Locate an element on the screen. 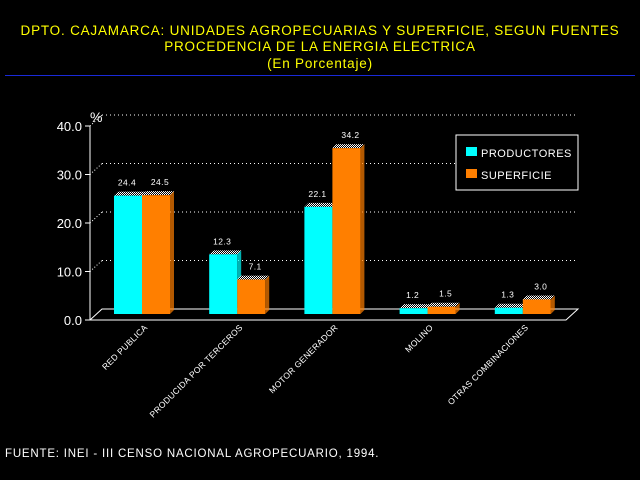 Image resolution: width=640 pixels, height=480 pixels. legend-label-productores: PRODUCTORES is located at coordinates (526, 154).